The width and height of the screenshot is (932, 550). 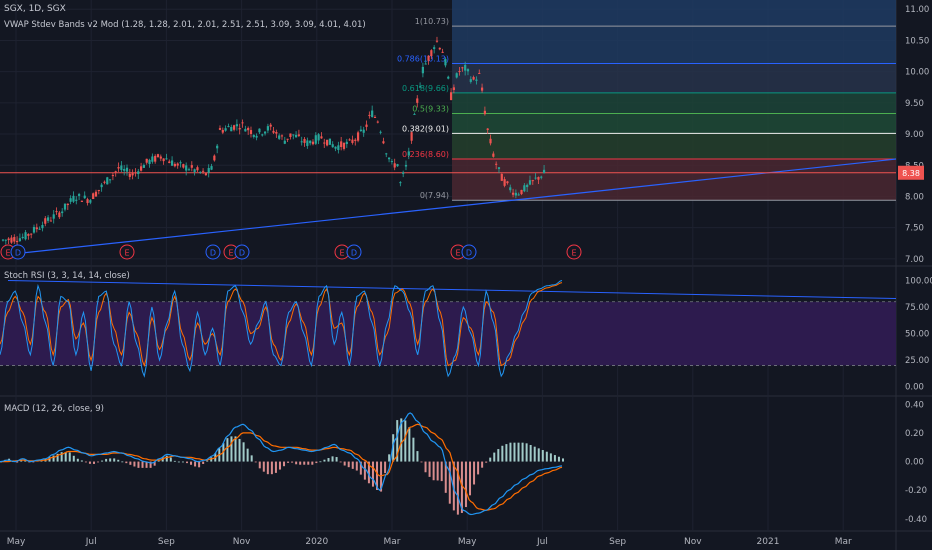 I want to click on fib-level-label: 0.786(10.13), so click(x=423, y=59).